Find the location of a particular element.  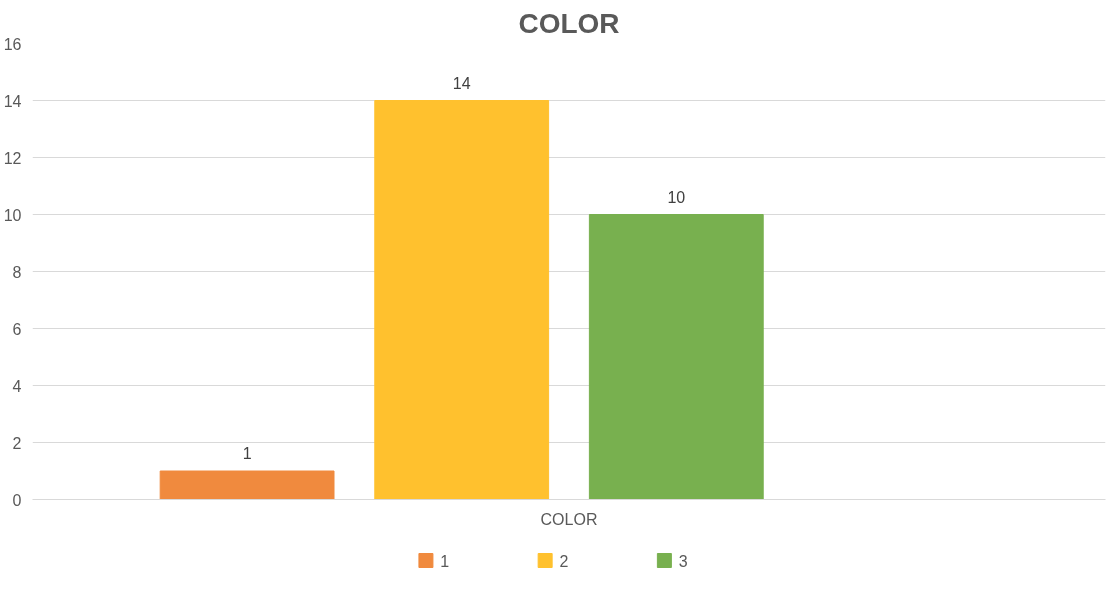

y-tick-label: 6 is located at coordinates (17, 329).